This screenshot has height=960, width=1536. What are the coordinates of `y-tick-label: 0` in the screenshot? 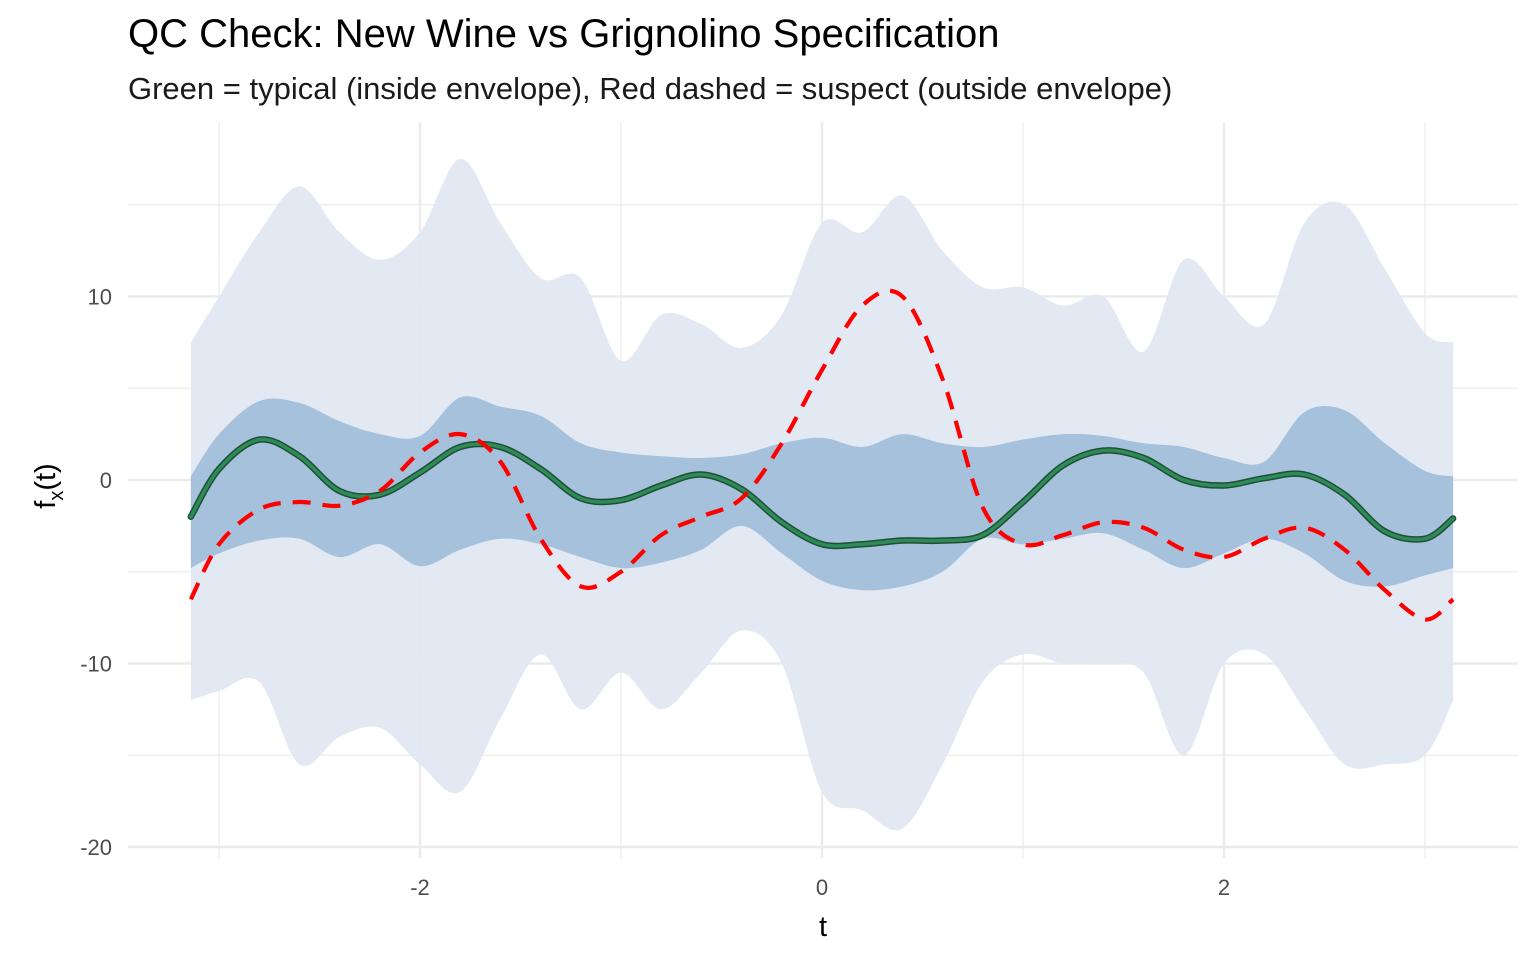 It's located at (106, 480).